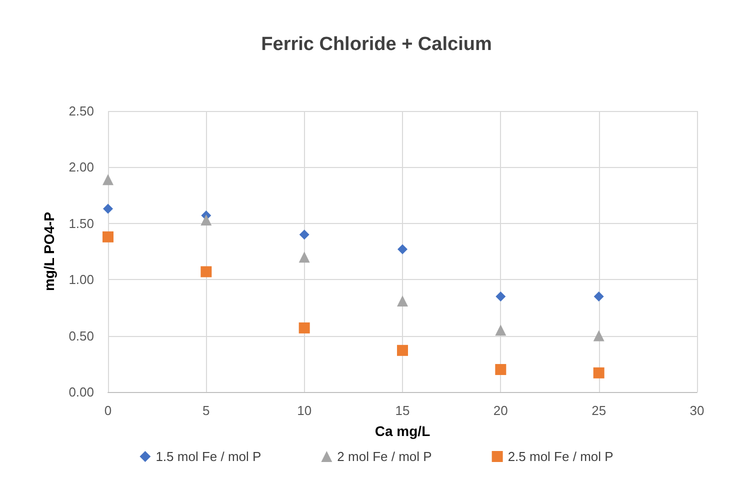 This screenshot has width=753, height=484. What do you see at coordinates (108, 410) in the screenshot?
I see `x-tick-label: 0` at bounding box center [108, 410].